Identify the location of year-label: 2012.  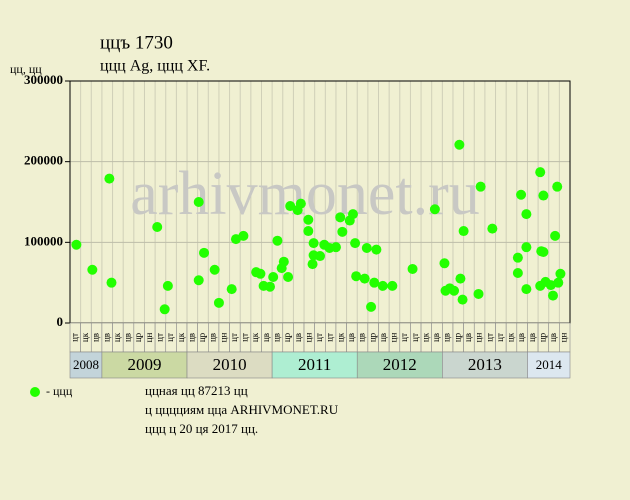
(400, 364).